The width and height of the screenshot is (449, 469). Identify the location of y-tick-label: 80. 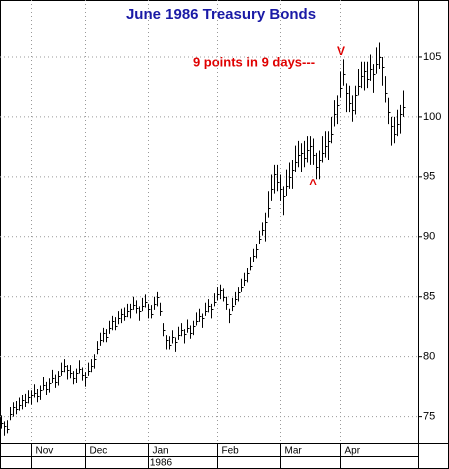
(429, 357).